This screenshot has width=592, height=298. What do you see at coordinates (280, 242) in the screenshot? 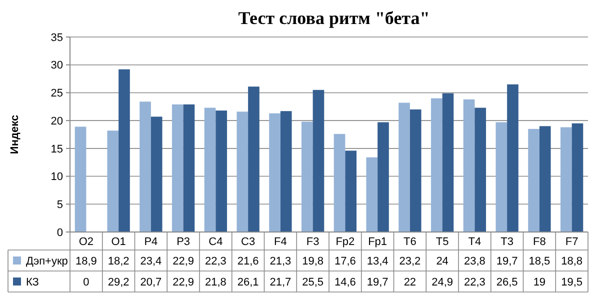
I see `x-tick-label: F4` at bounding box center [280, 242].